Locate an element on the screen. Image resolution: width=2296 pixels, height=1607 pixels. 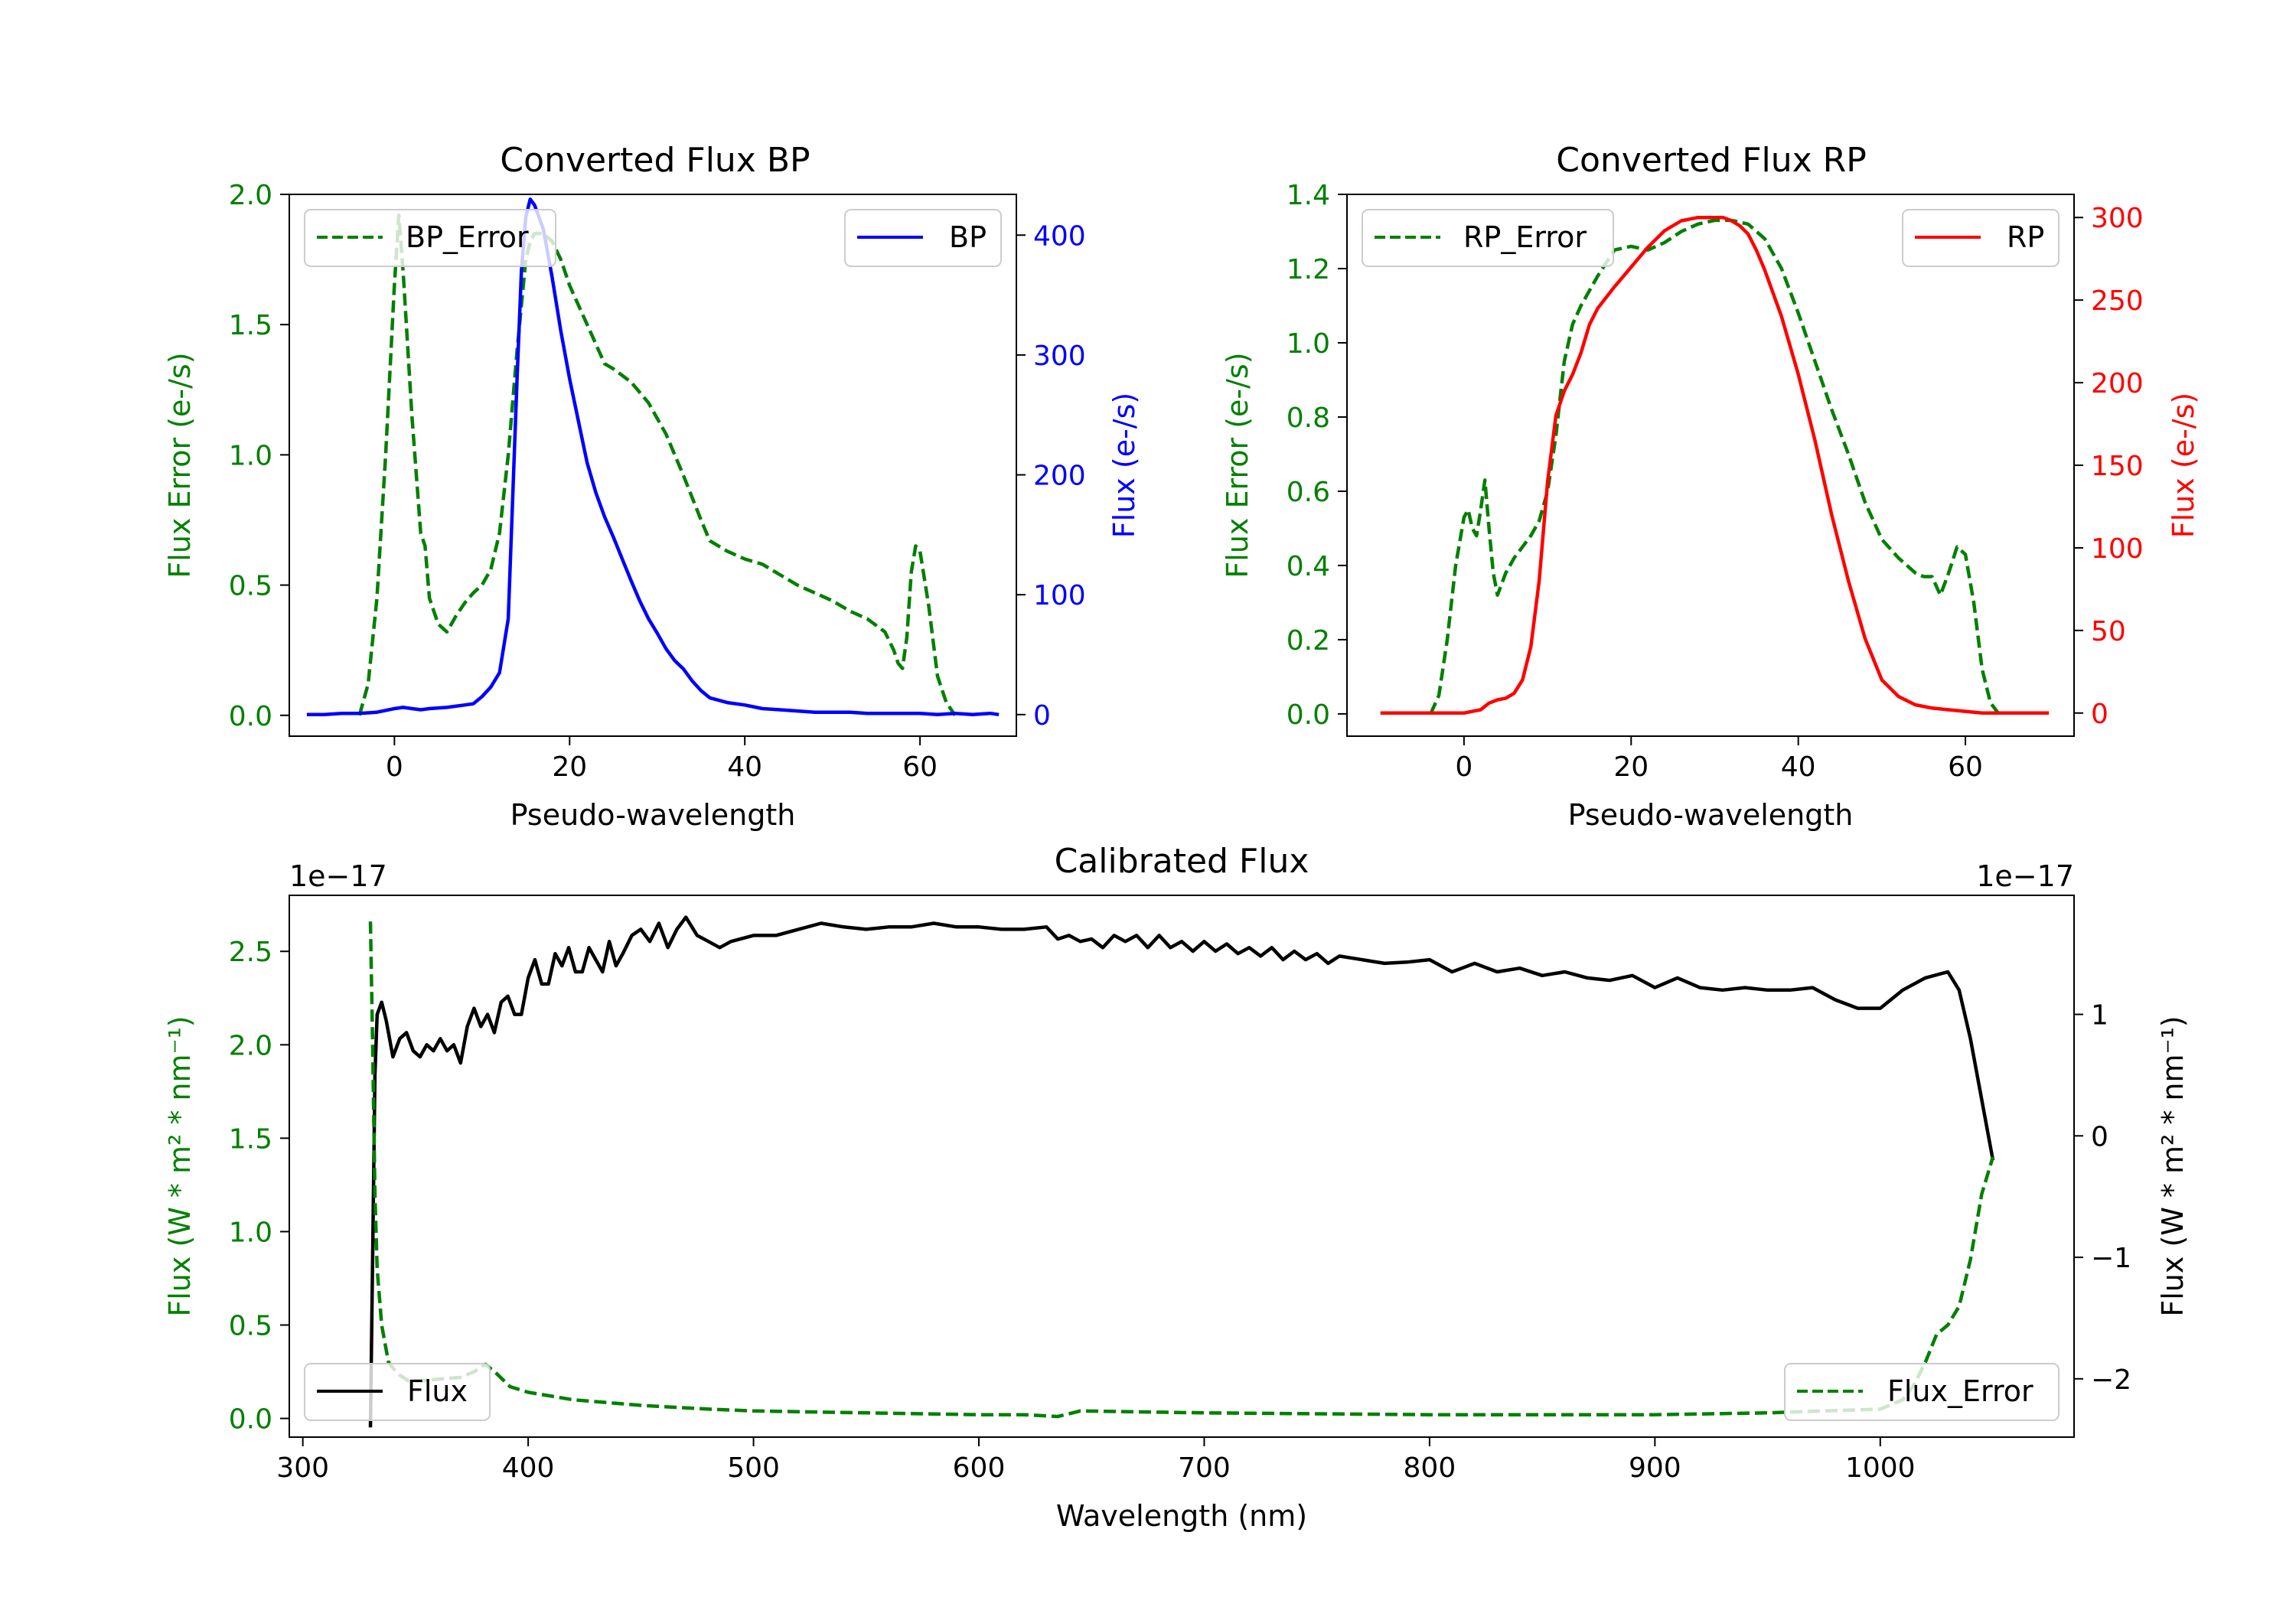
bp-left-tick-label: 1.0 is located at coordinates (250, 455).